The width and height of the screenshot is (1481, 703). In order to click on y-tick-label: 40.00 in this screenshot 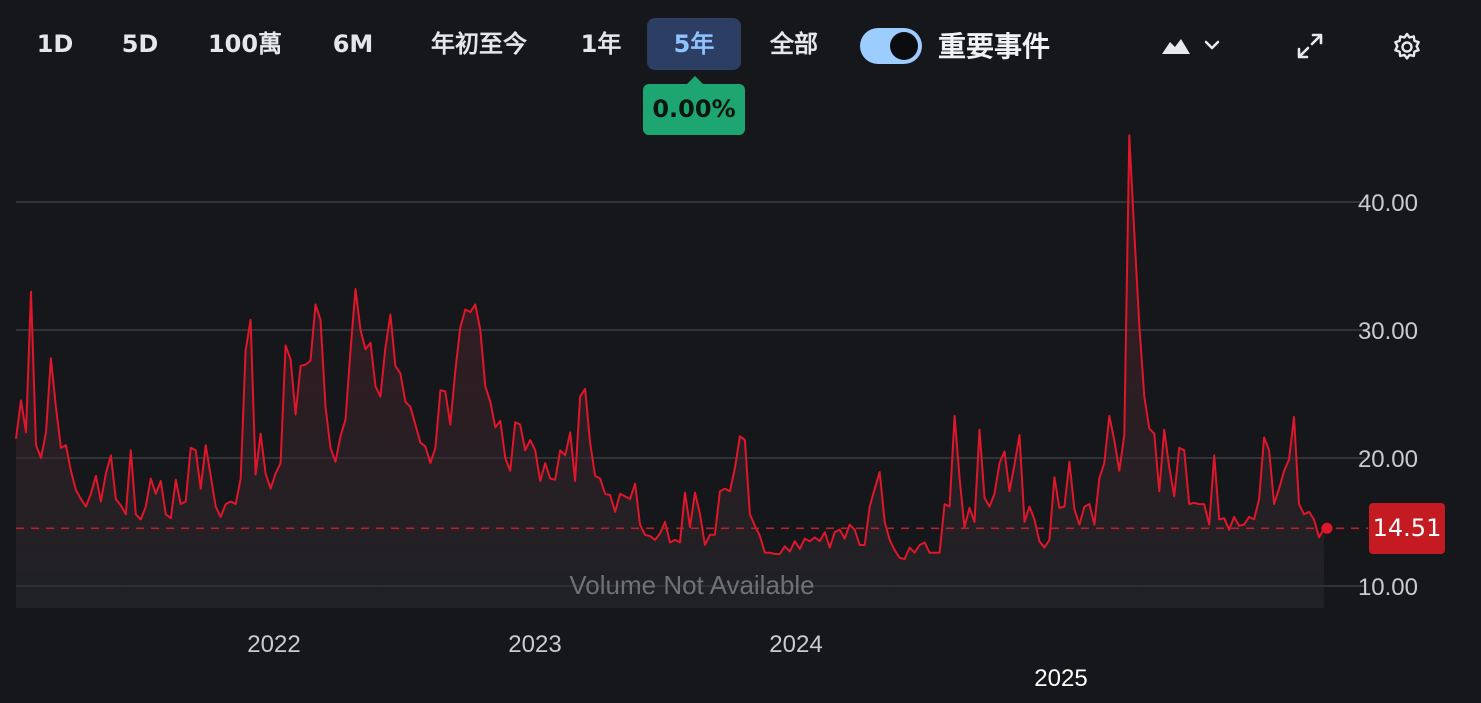, I will do `click(1388, 203)`.